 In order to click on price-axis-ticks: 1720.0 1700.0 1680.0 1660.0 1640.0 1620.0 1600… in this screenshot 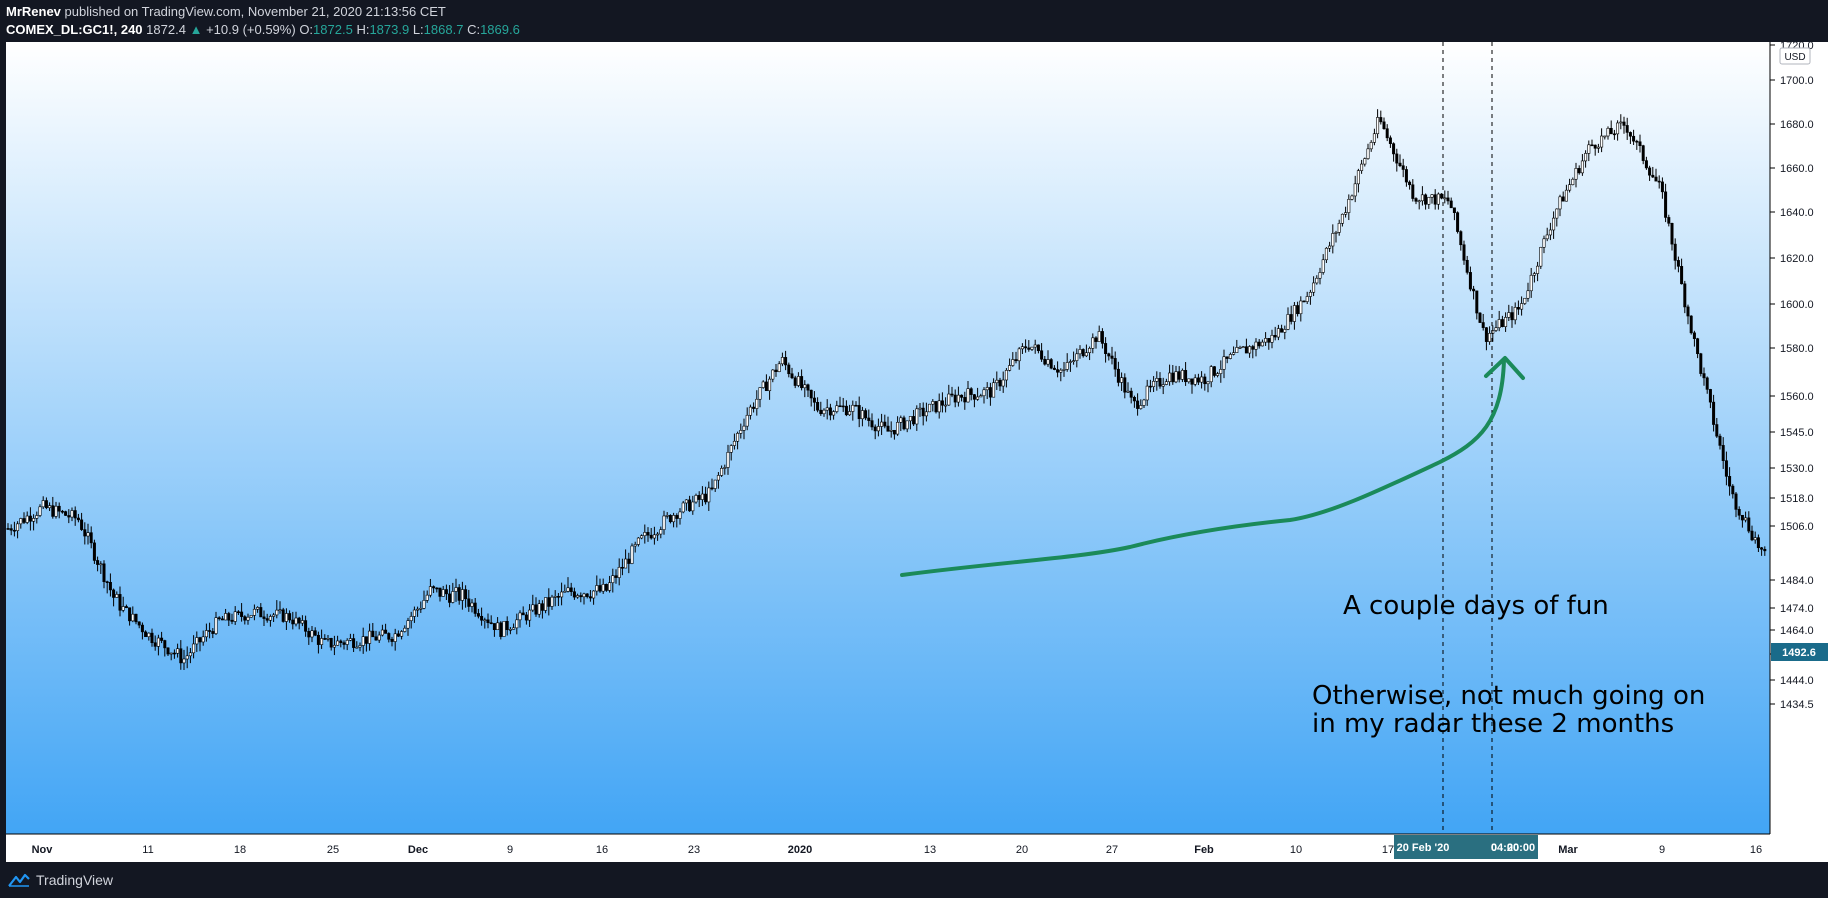, I will do `click(1792, 376)`.